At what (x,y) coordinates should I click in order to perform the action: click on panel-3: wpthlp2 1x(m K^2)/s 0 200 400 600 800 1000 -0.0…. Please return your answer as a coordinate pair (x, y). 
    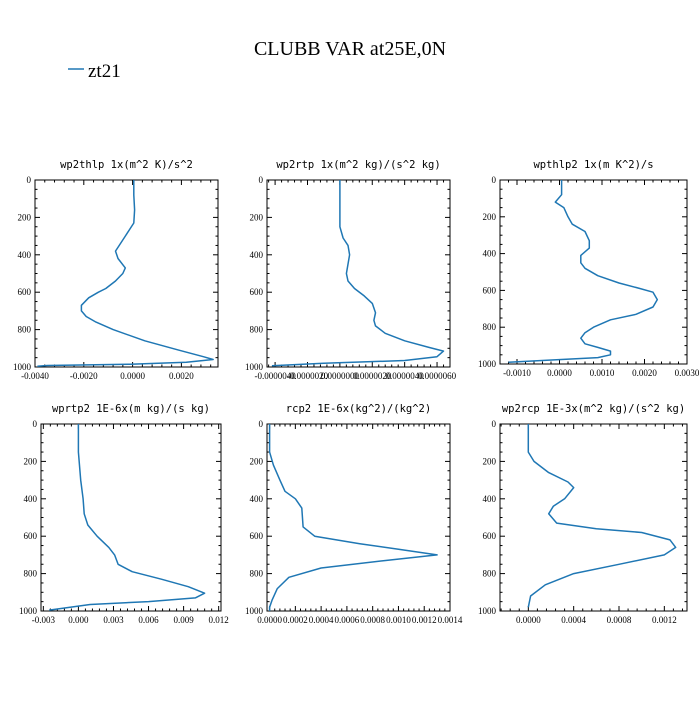
    Looking at the image, I should click on (589, 268).